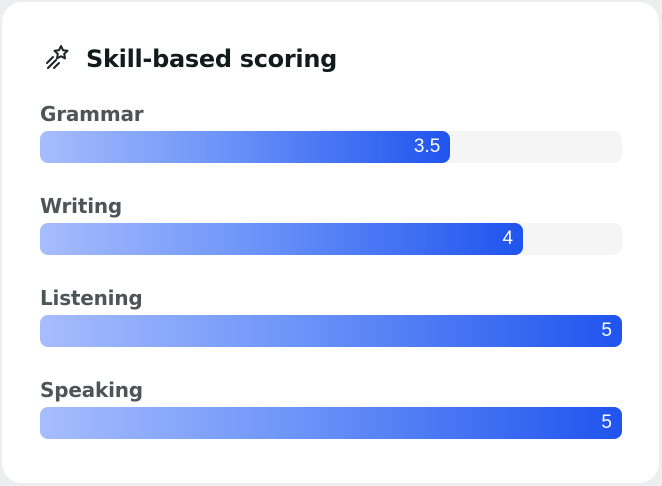 The width and height of the screenshot is (662, 486). I want to click on score-bar: 4, so click(282, 239).